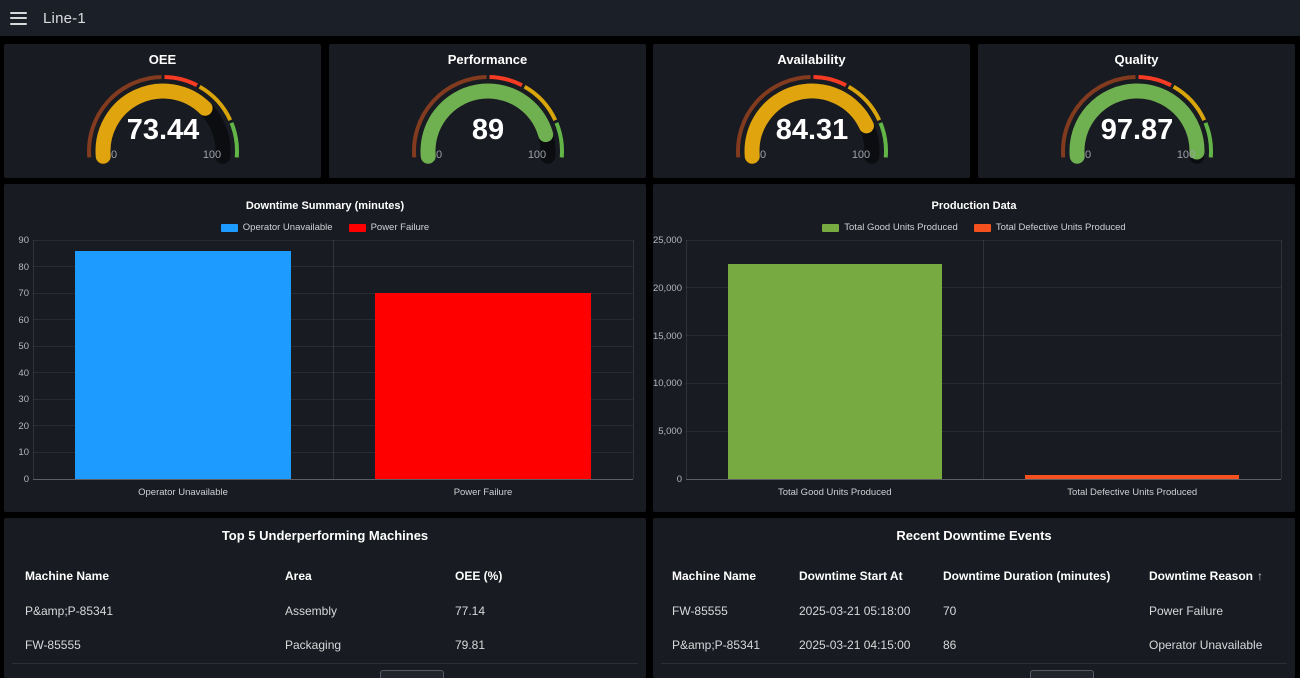  What do you see at coordinates (890, 227) in the screenshot?
I see `legend-item: Total Good Units Produced` at bounding box center [890, 227].